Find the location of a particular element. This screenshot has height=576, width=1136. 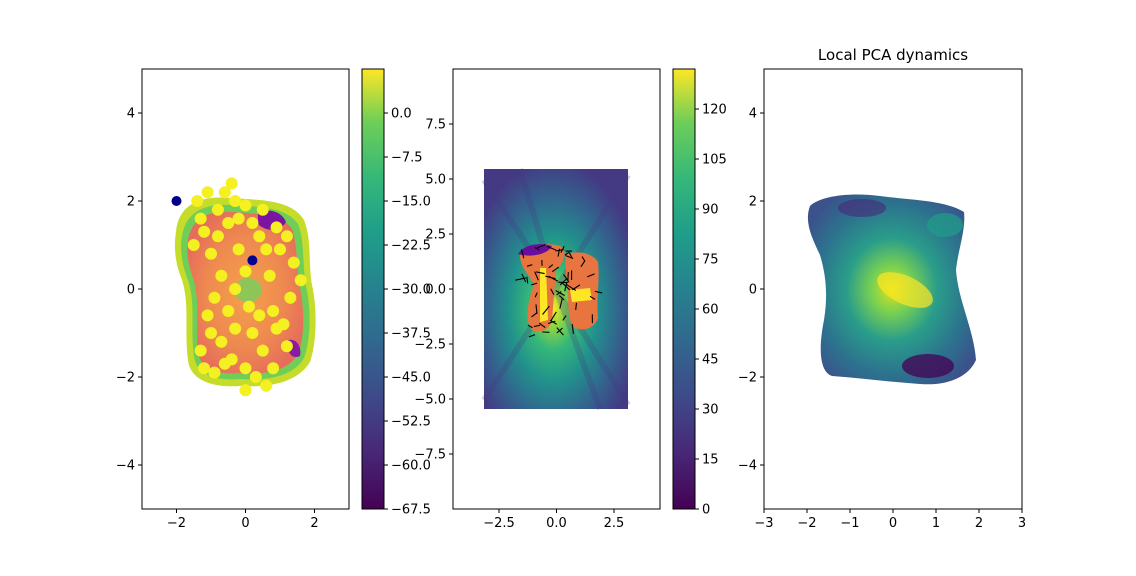

x-tick-label: 3 is located at coordinates (1022, 523).